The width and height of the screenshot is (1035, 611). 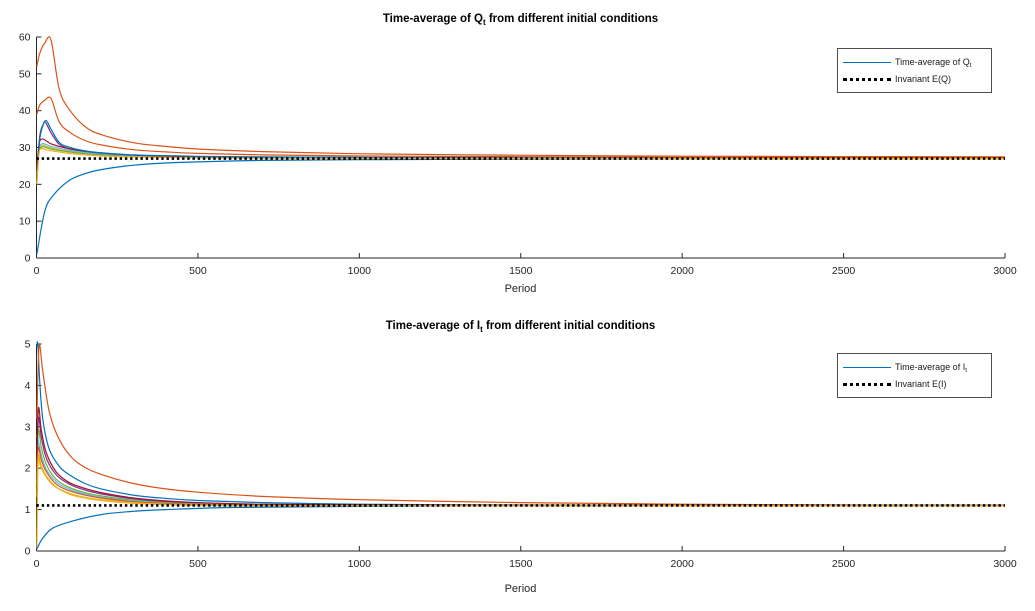 I want to click on y-tick-label: 50, so click(x=25, y=74).